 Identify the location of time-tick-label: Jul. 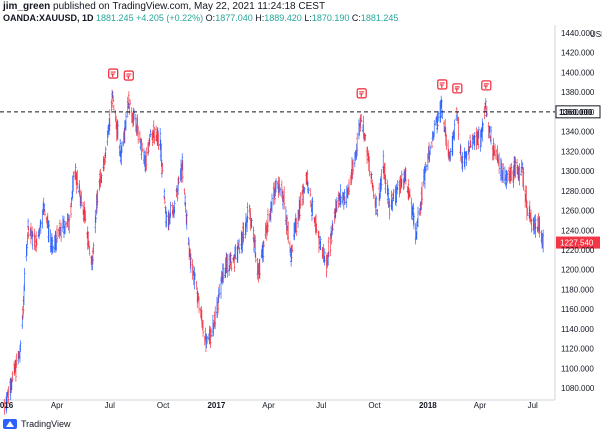
(321, 405).